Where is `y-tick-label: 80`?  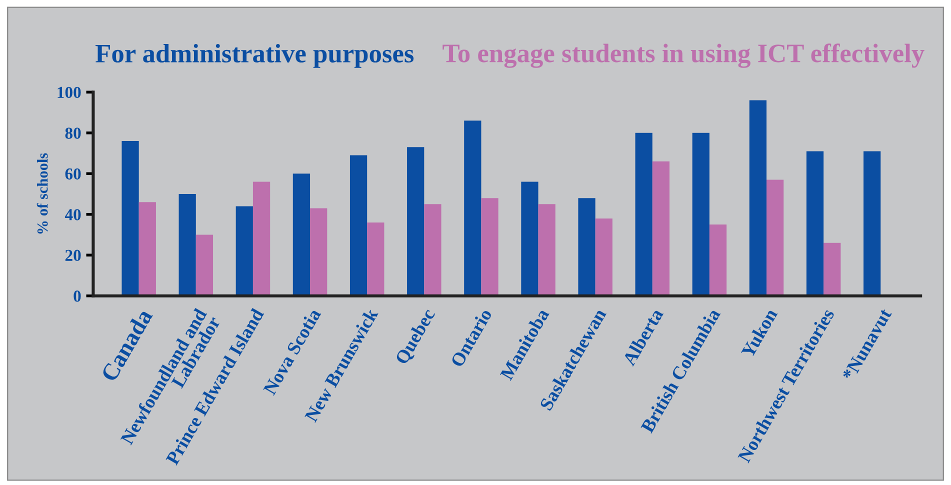
y-tick-label: 80 is located at coordinates (73, 133).